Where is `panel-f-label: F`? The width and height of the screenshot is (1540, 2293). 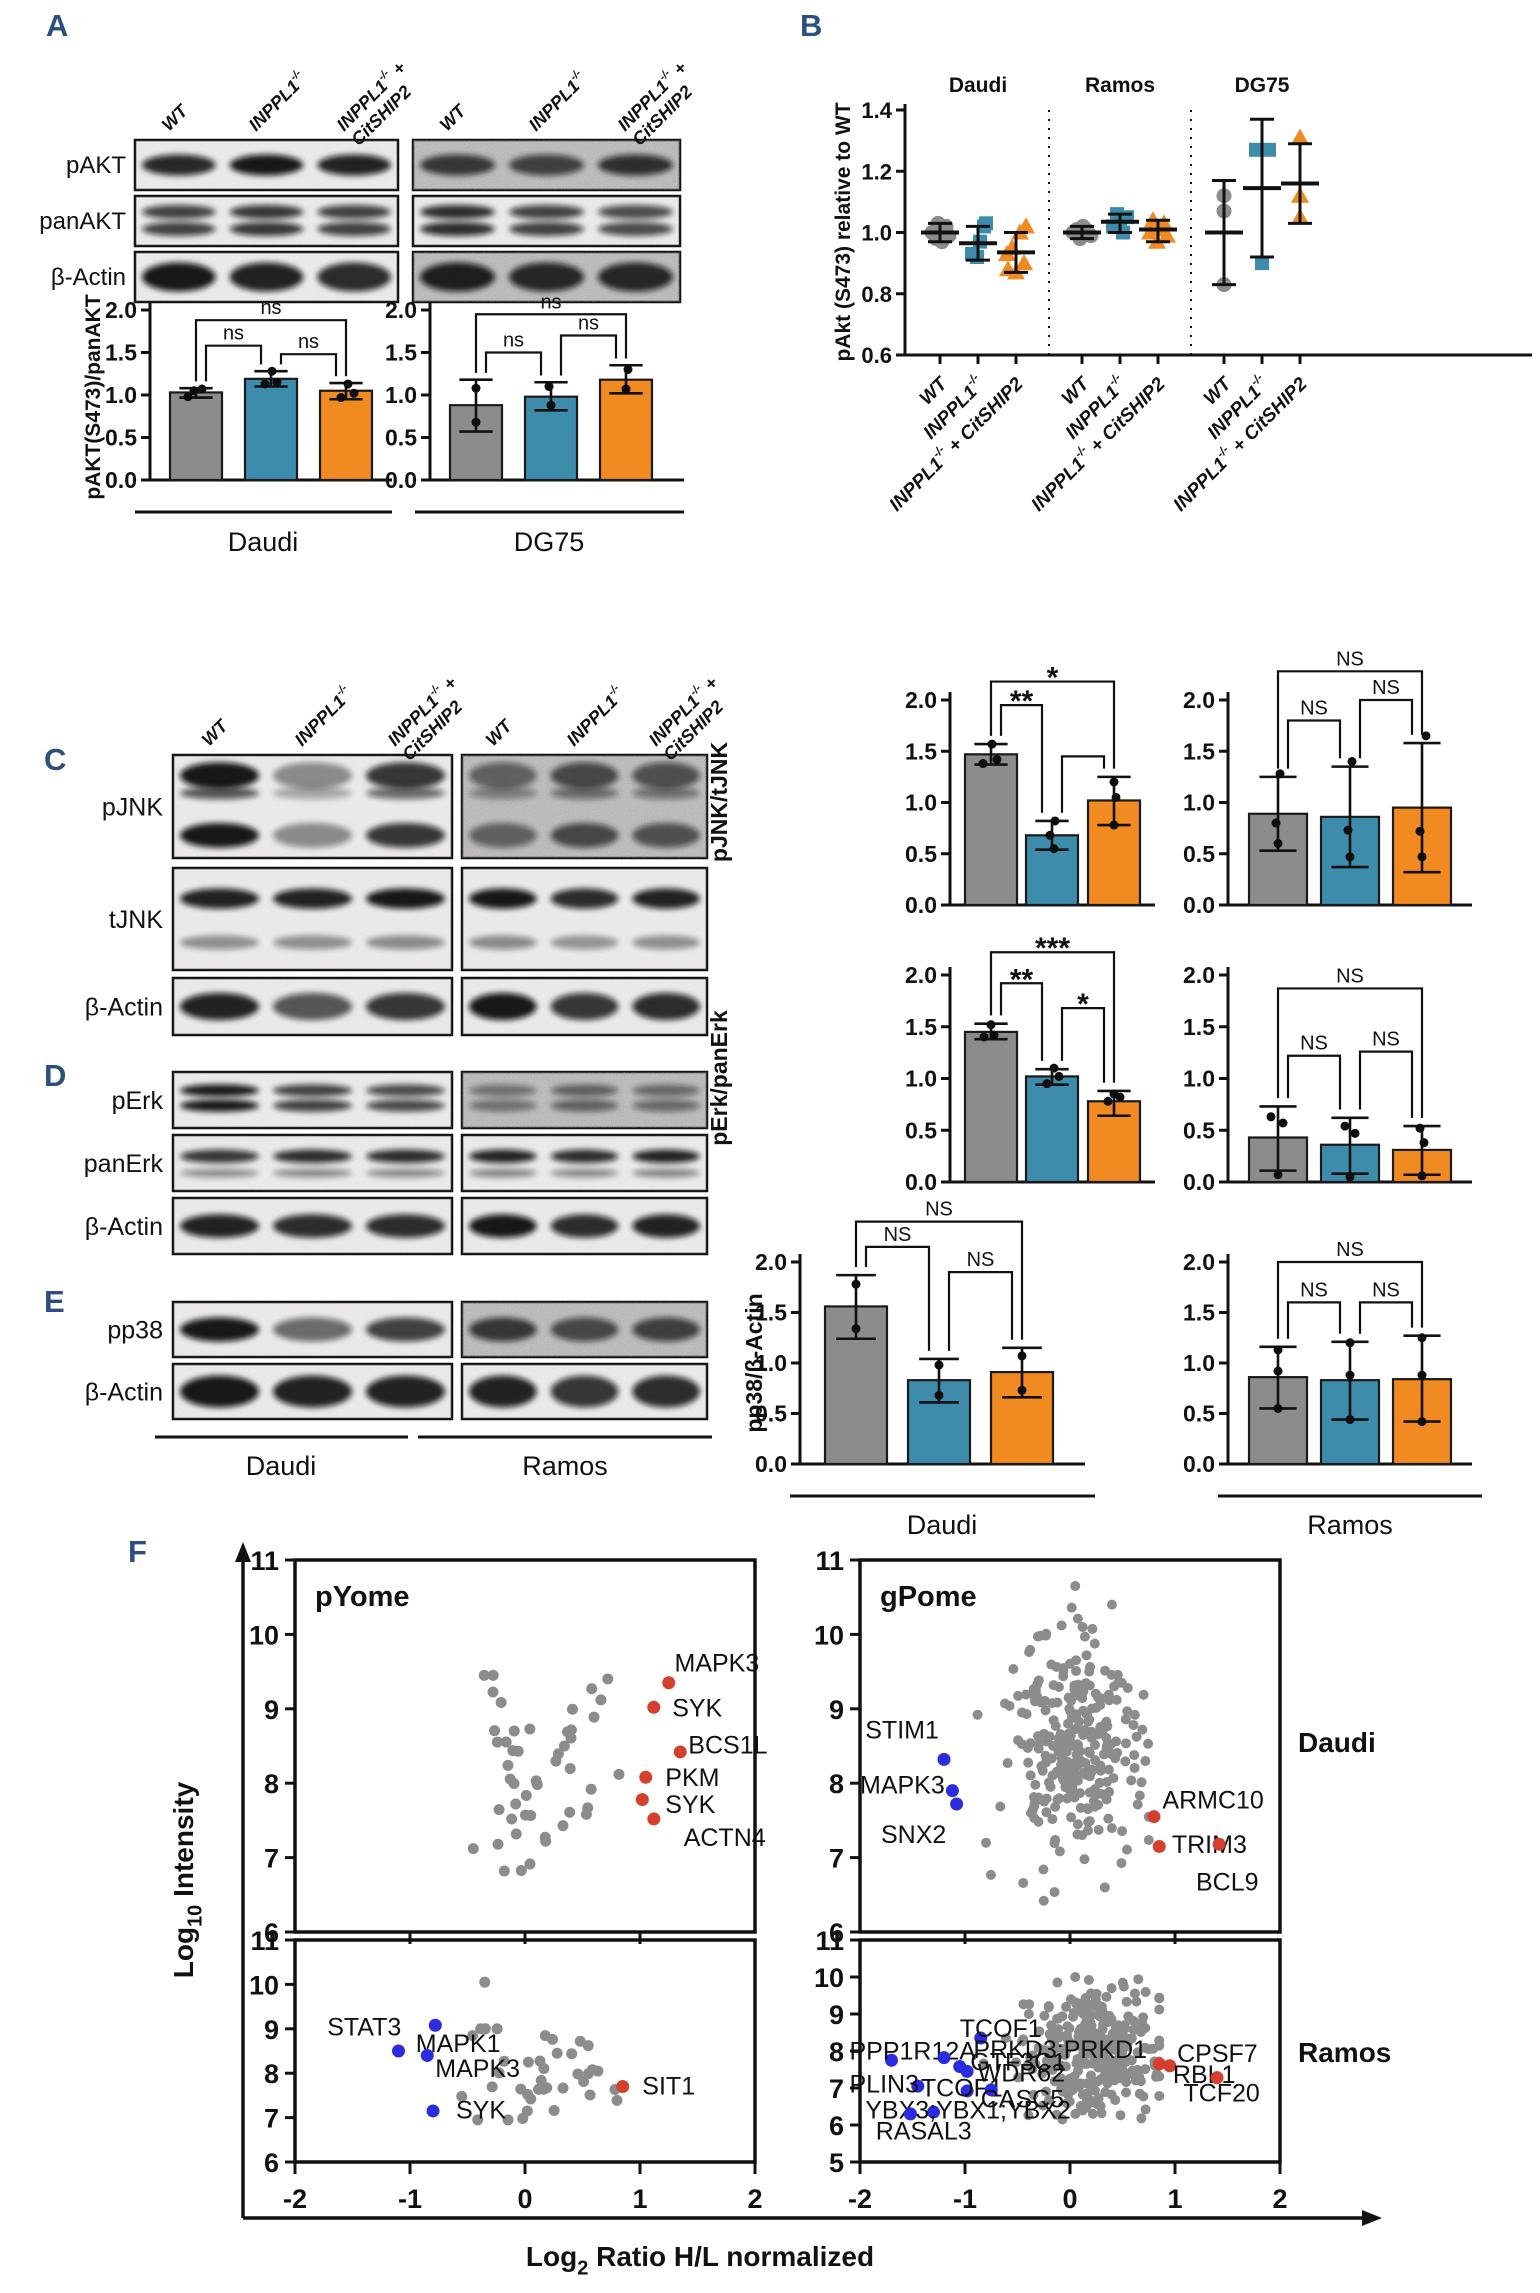 panel-f-label: F is located at coordinates (137, 1551).